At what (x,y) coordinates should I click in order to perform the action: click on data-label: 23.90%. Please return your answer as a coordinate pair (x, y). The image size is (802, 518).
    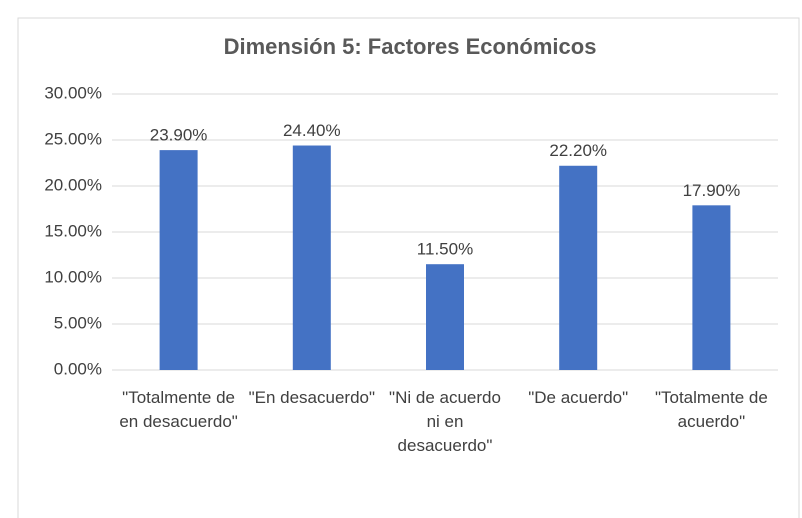
    Looking at the image, I should click on (179, 135).